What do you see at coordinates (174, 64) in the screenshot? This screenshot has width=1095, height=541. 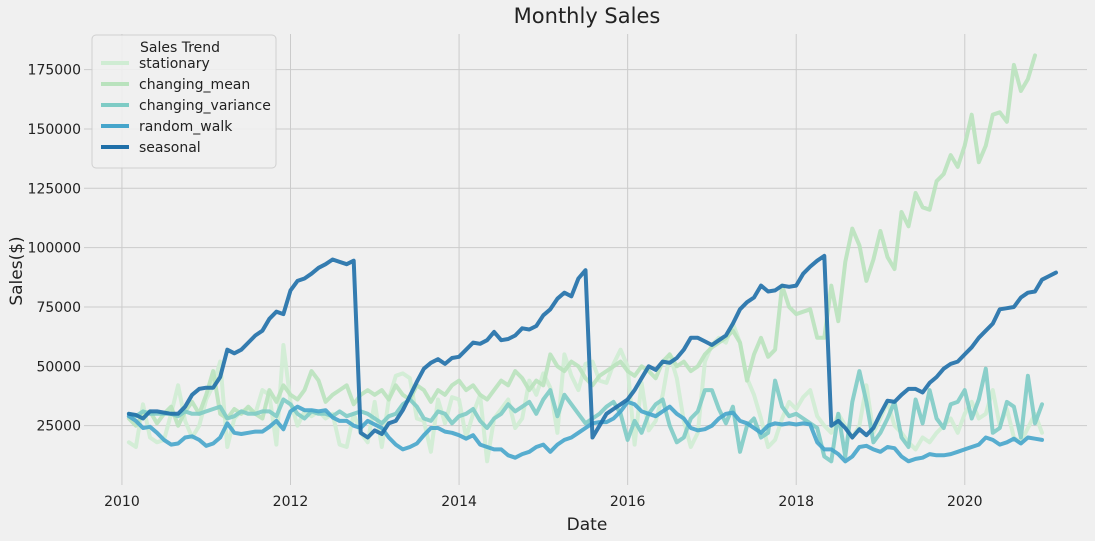 I see `legend-label-stationary: stationary` at bounding box center [174, 64].